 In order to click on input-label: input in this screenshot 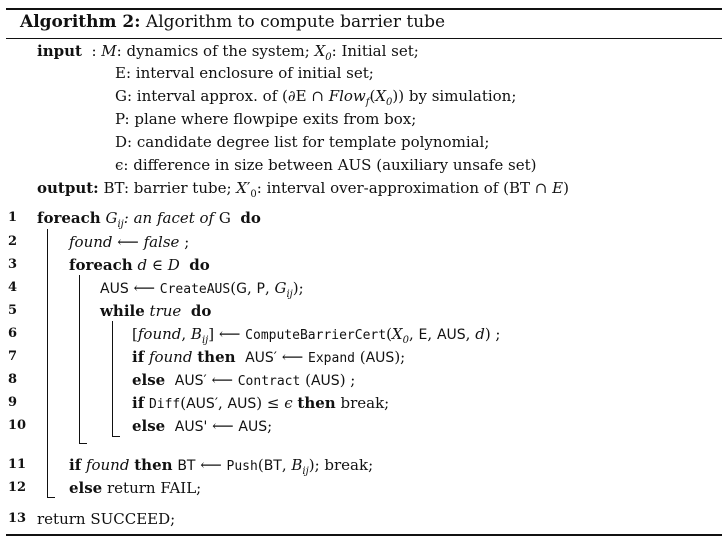, I will do `click(59, 51)`.